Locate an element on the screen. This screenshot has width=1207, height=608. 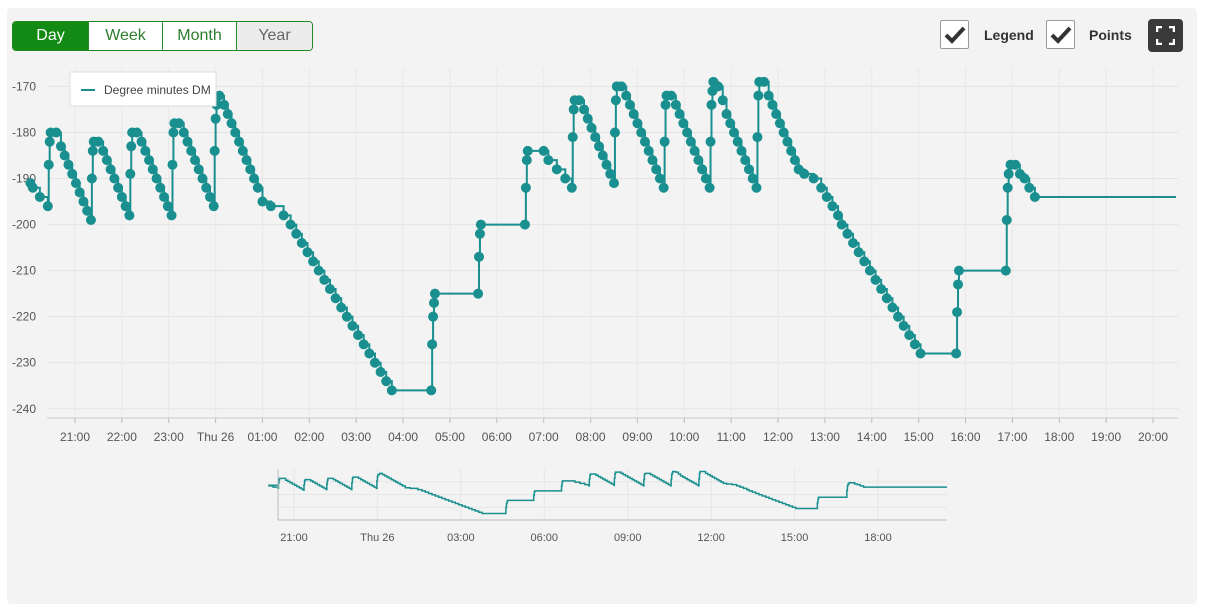
range-week-button: Week is located at coordinates (126, 36).